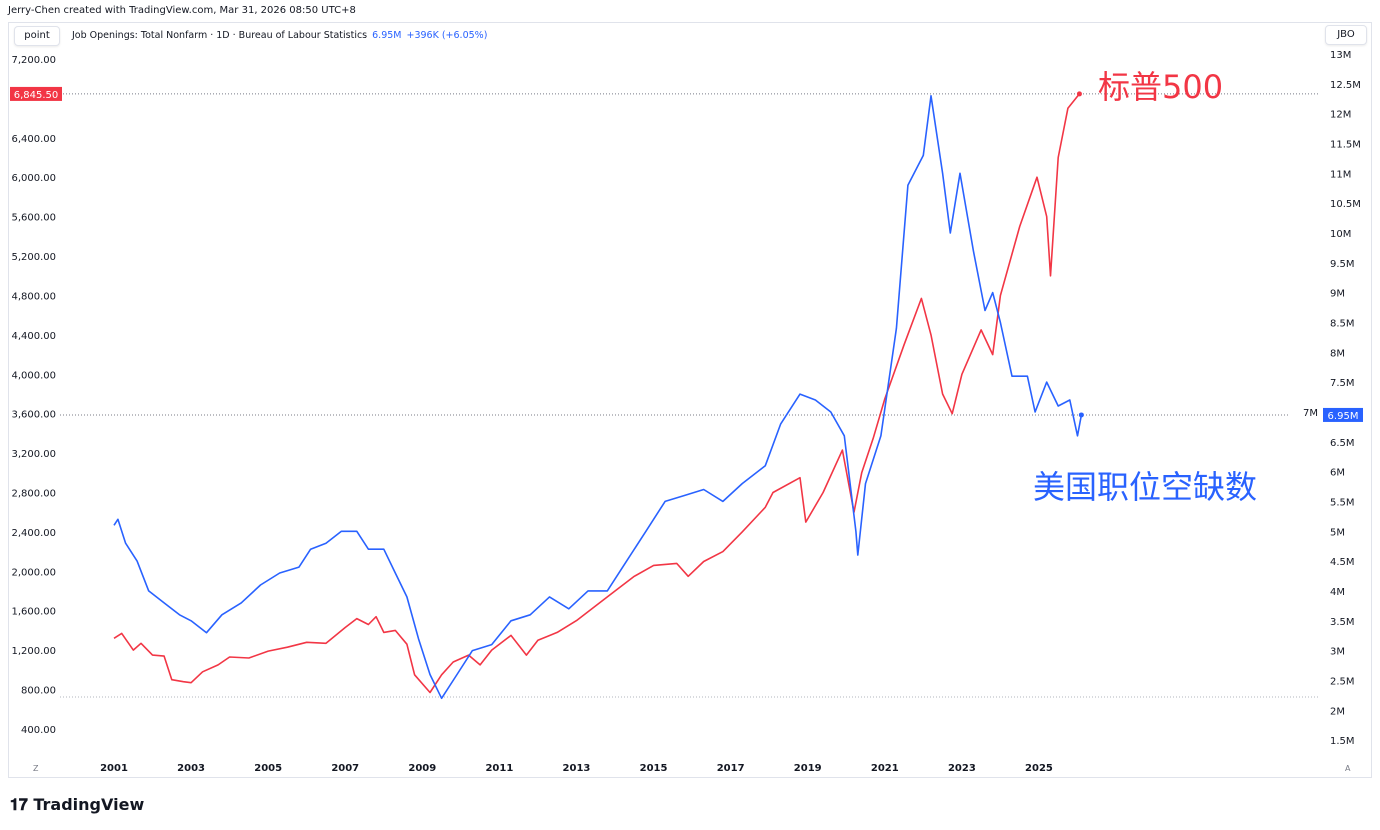  I want to click on right-axis-tick: 9.5M, so click(1342, 264).